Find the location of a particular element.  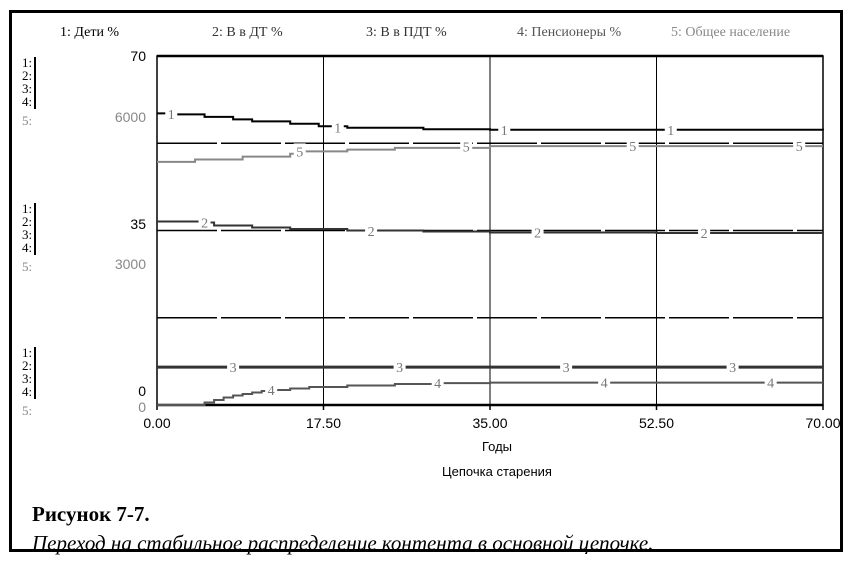

y-tick-pop: 6000 is located at coordinates (130, 117).